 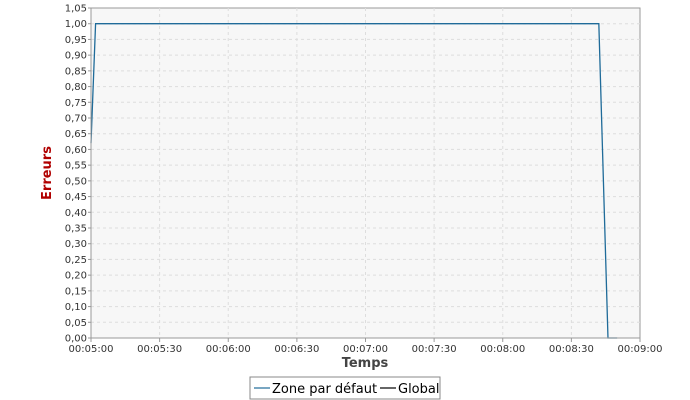 I want to click on y-tick-label: 0,45, so click(x=76, y=197).